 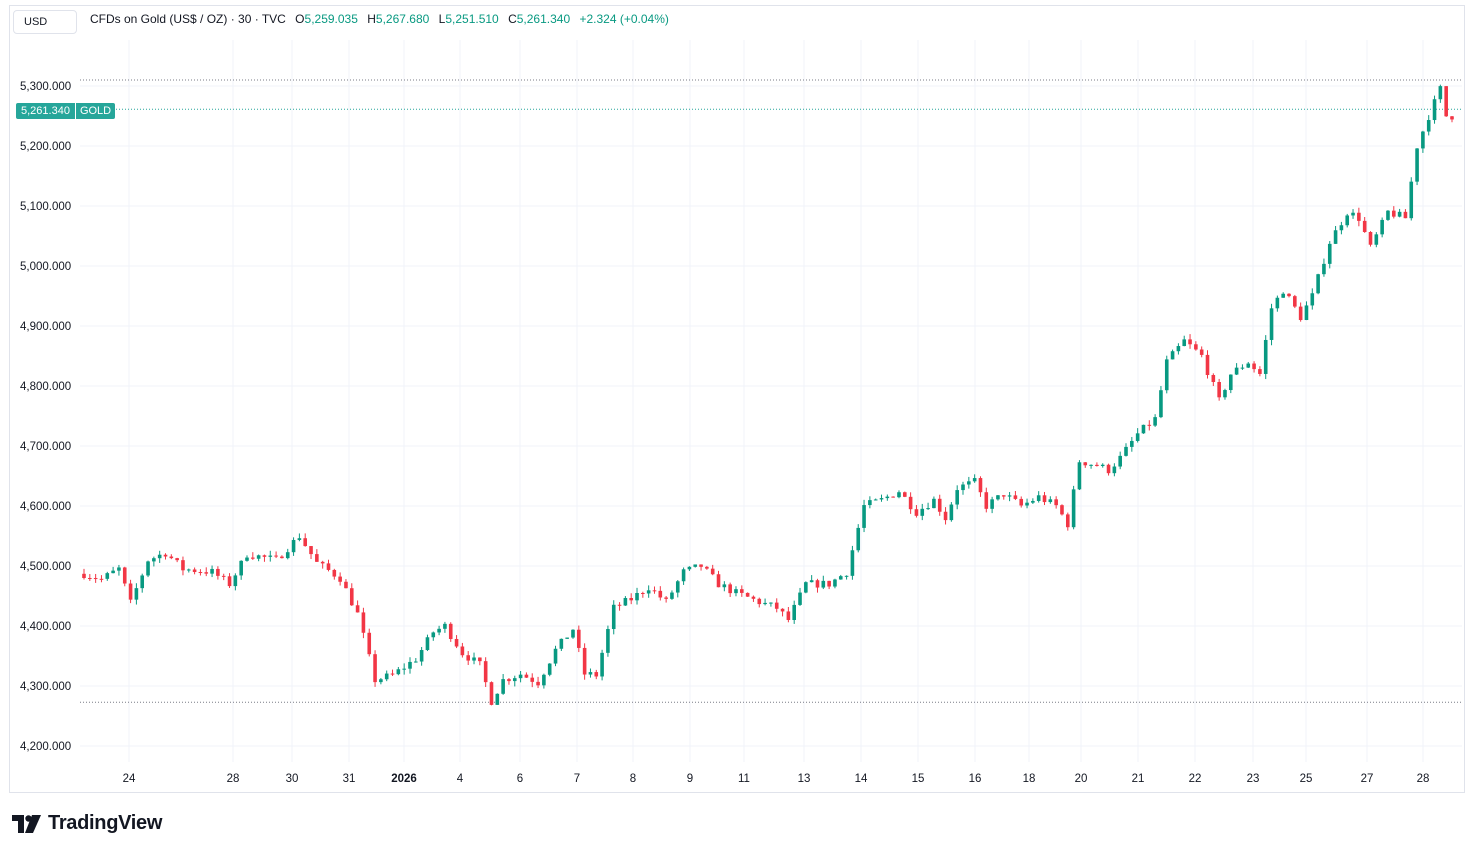 I want to click on high-label: H, so click(x=371, y=19).